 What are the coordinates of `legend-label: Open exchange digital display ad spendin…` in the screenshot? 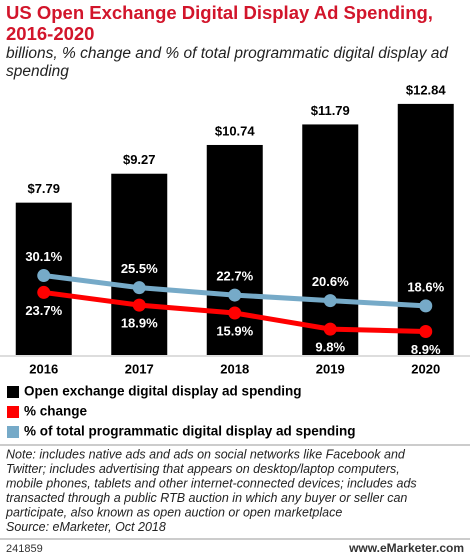 It's located at (163, 391).